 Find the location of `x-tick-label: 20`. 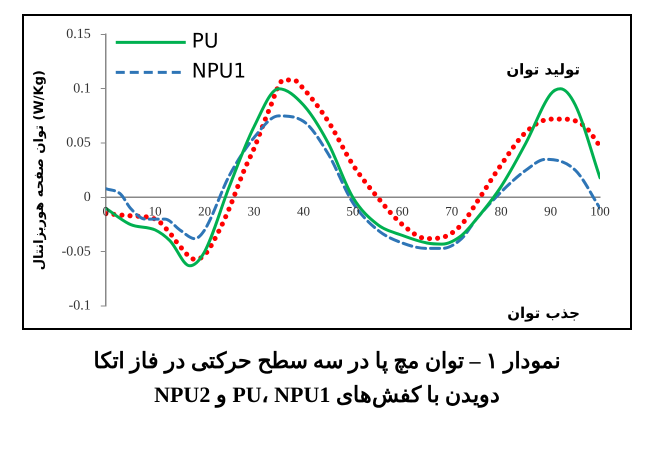

x-tick-label: 20 is located at coordinates (205, 210).